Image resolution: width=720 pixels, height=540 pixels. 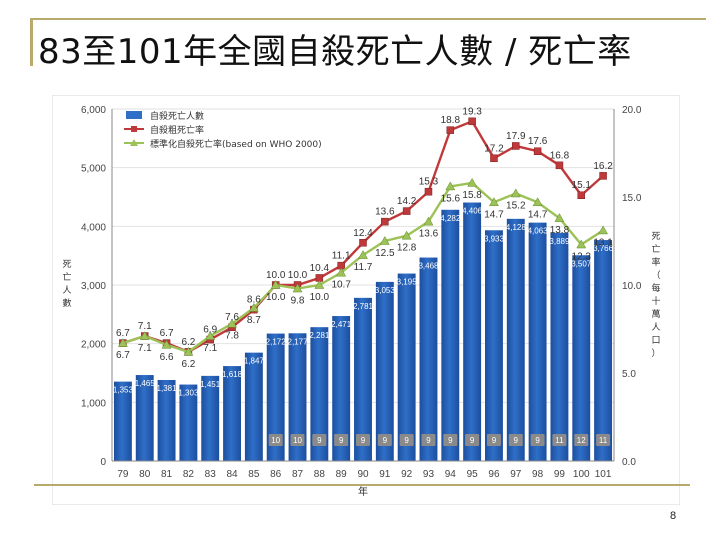 I want to click on bar-value-label: 3,889, so click(x=559, y=241).